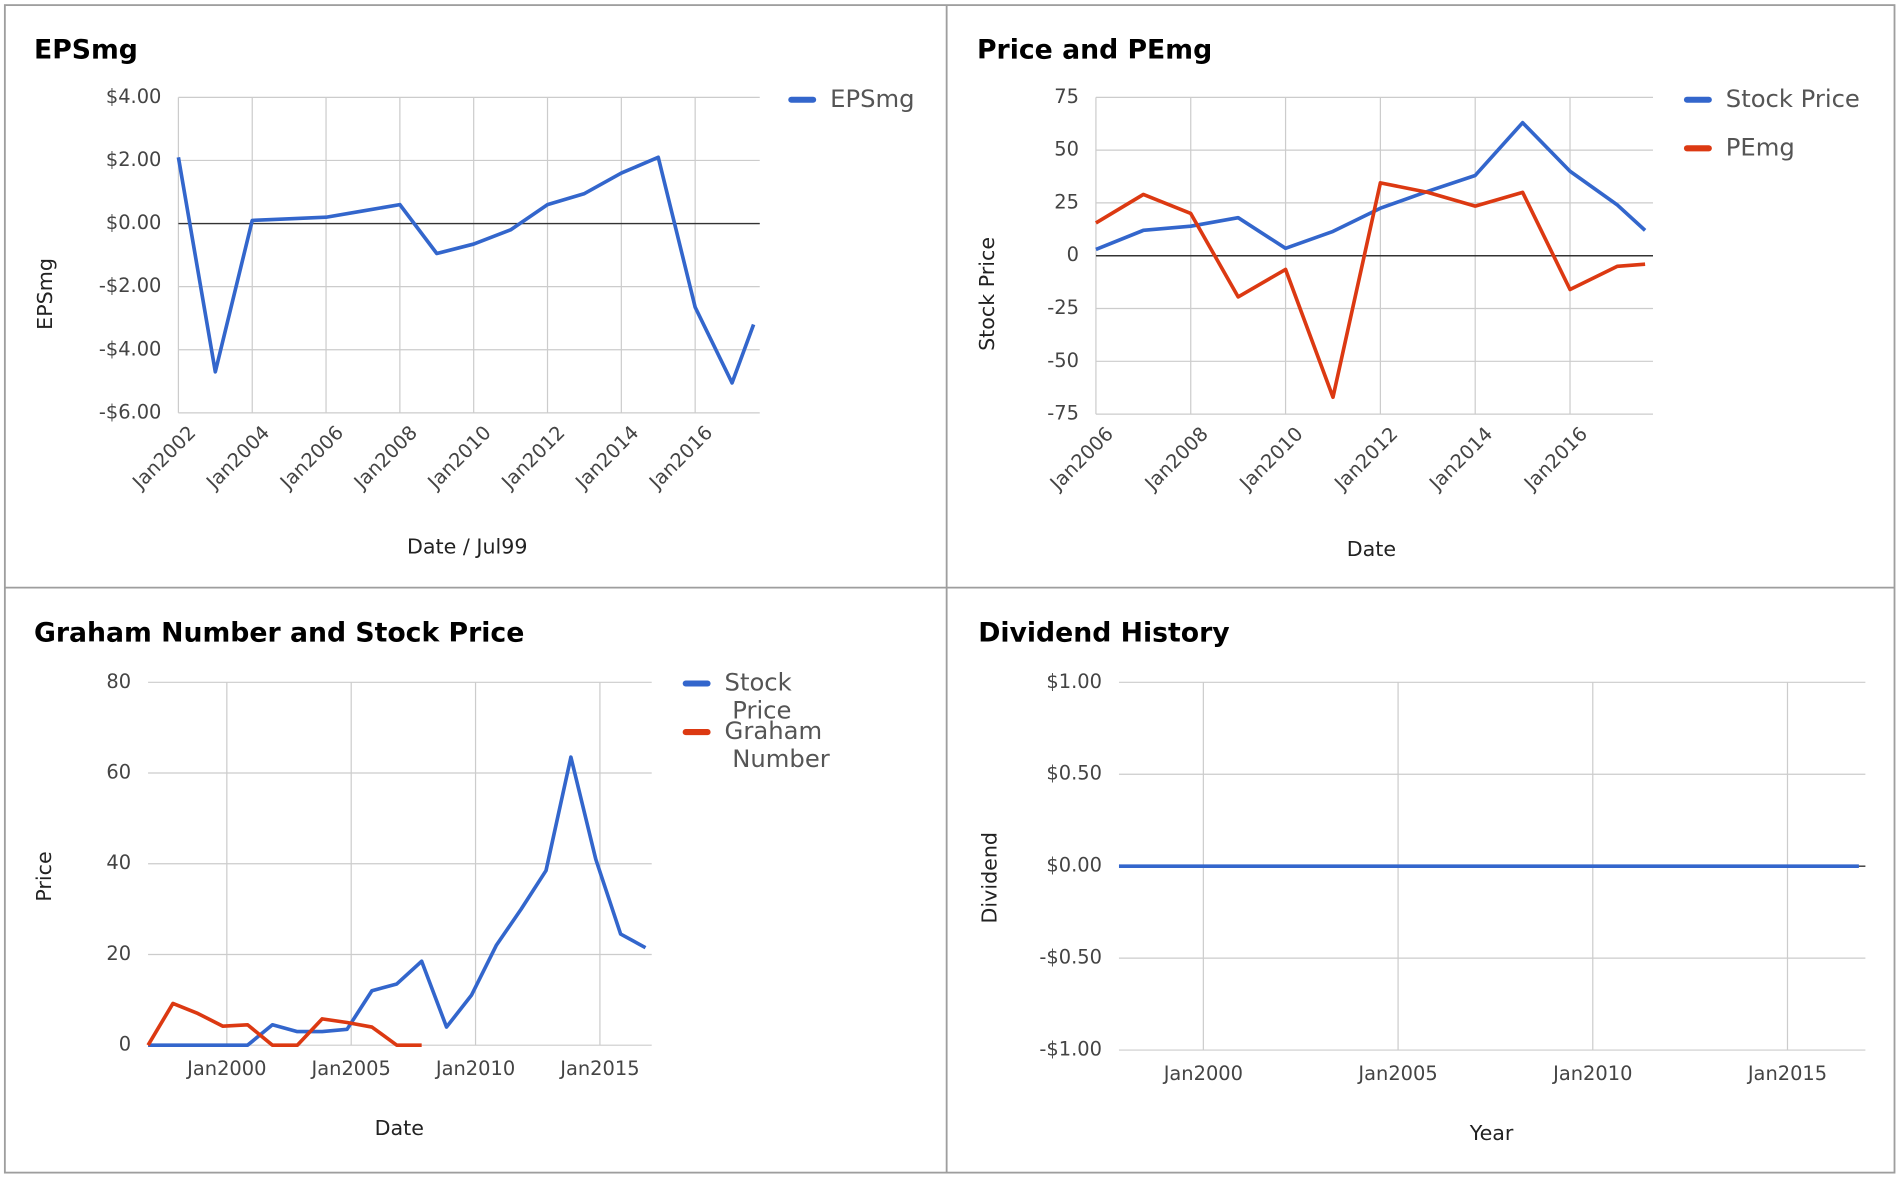  I want to click on y-axis-title: Dividend, so click(989, 877).